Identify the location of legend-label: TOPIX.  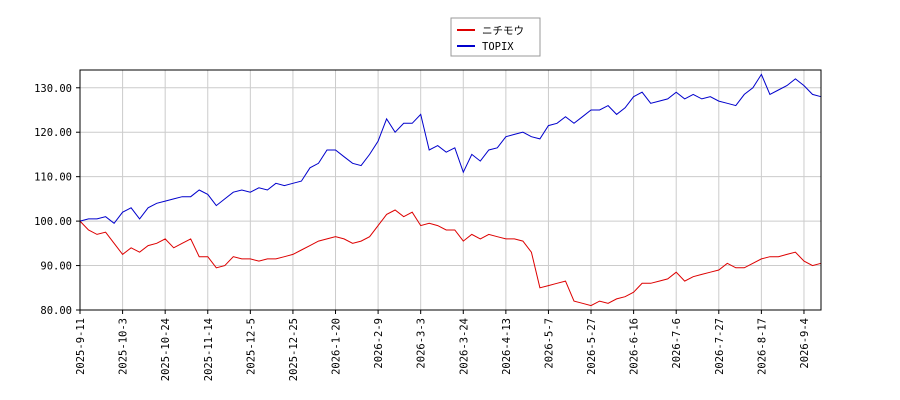
(498, 47).